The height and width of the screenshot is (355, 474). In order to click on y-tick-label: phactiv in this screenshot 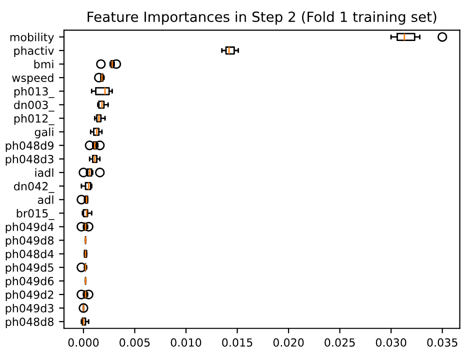, I will do `click(34, 52)`.